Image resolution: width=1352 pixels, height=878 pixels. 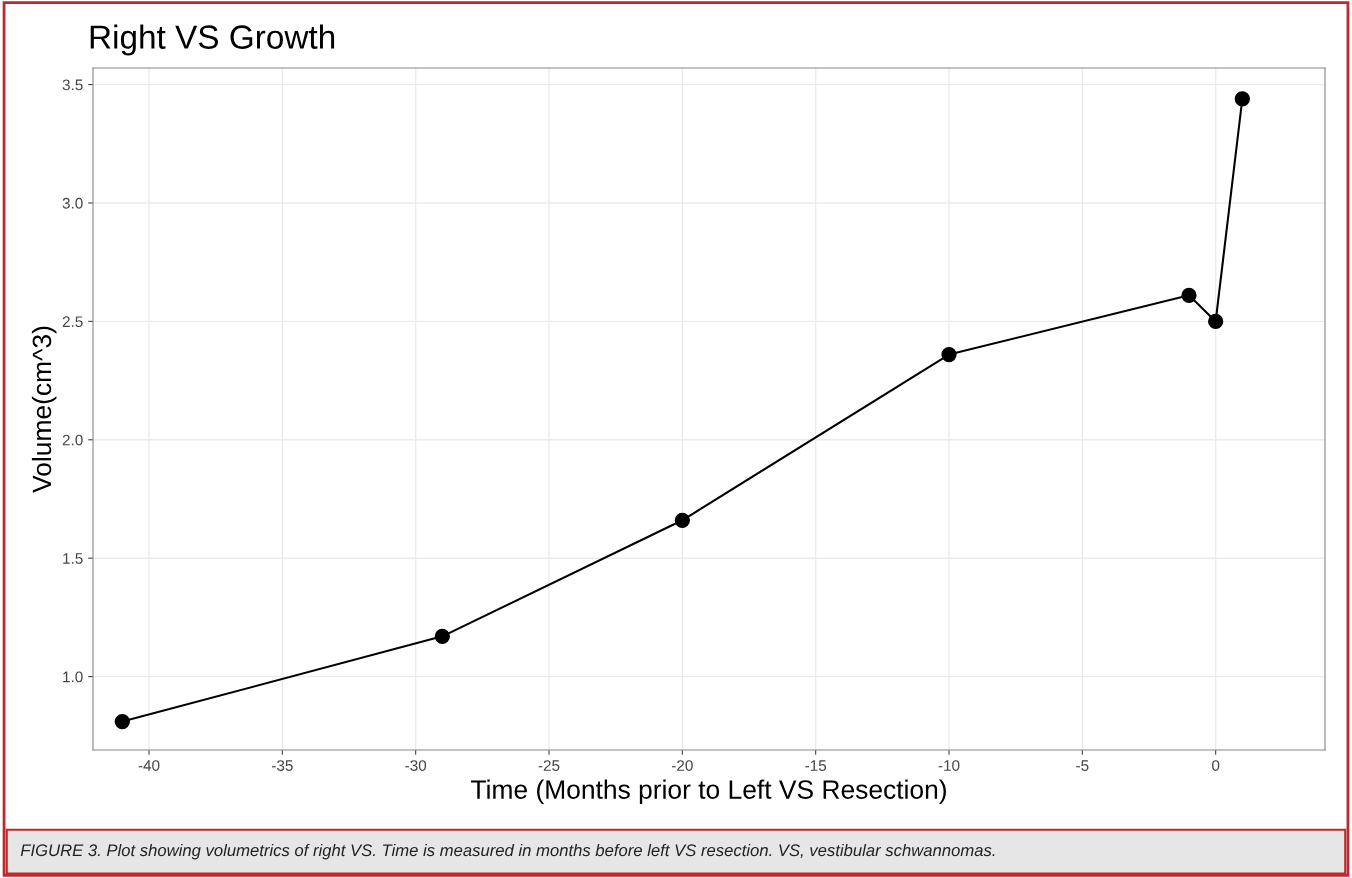 What do you see at coordinates (282, 765) in the screenshot?
I see `x-tick-label: -35` at bounding box center [282, 765].